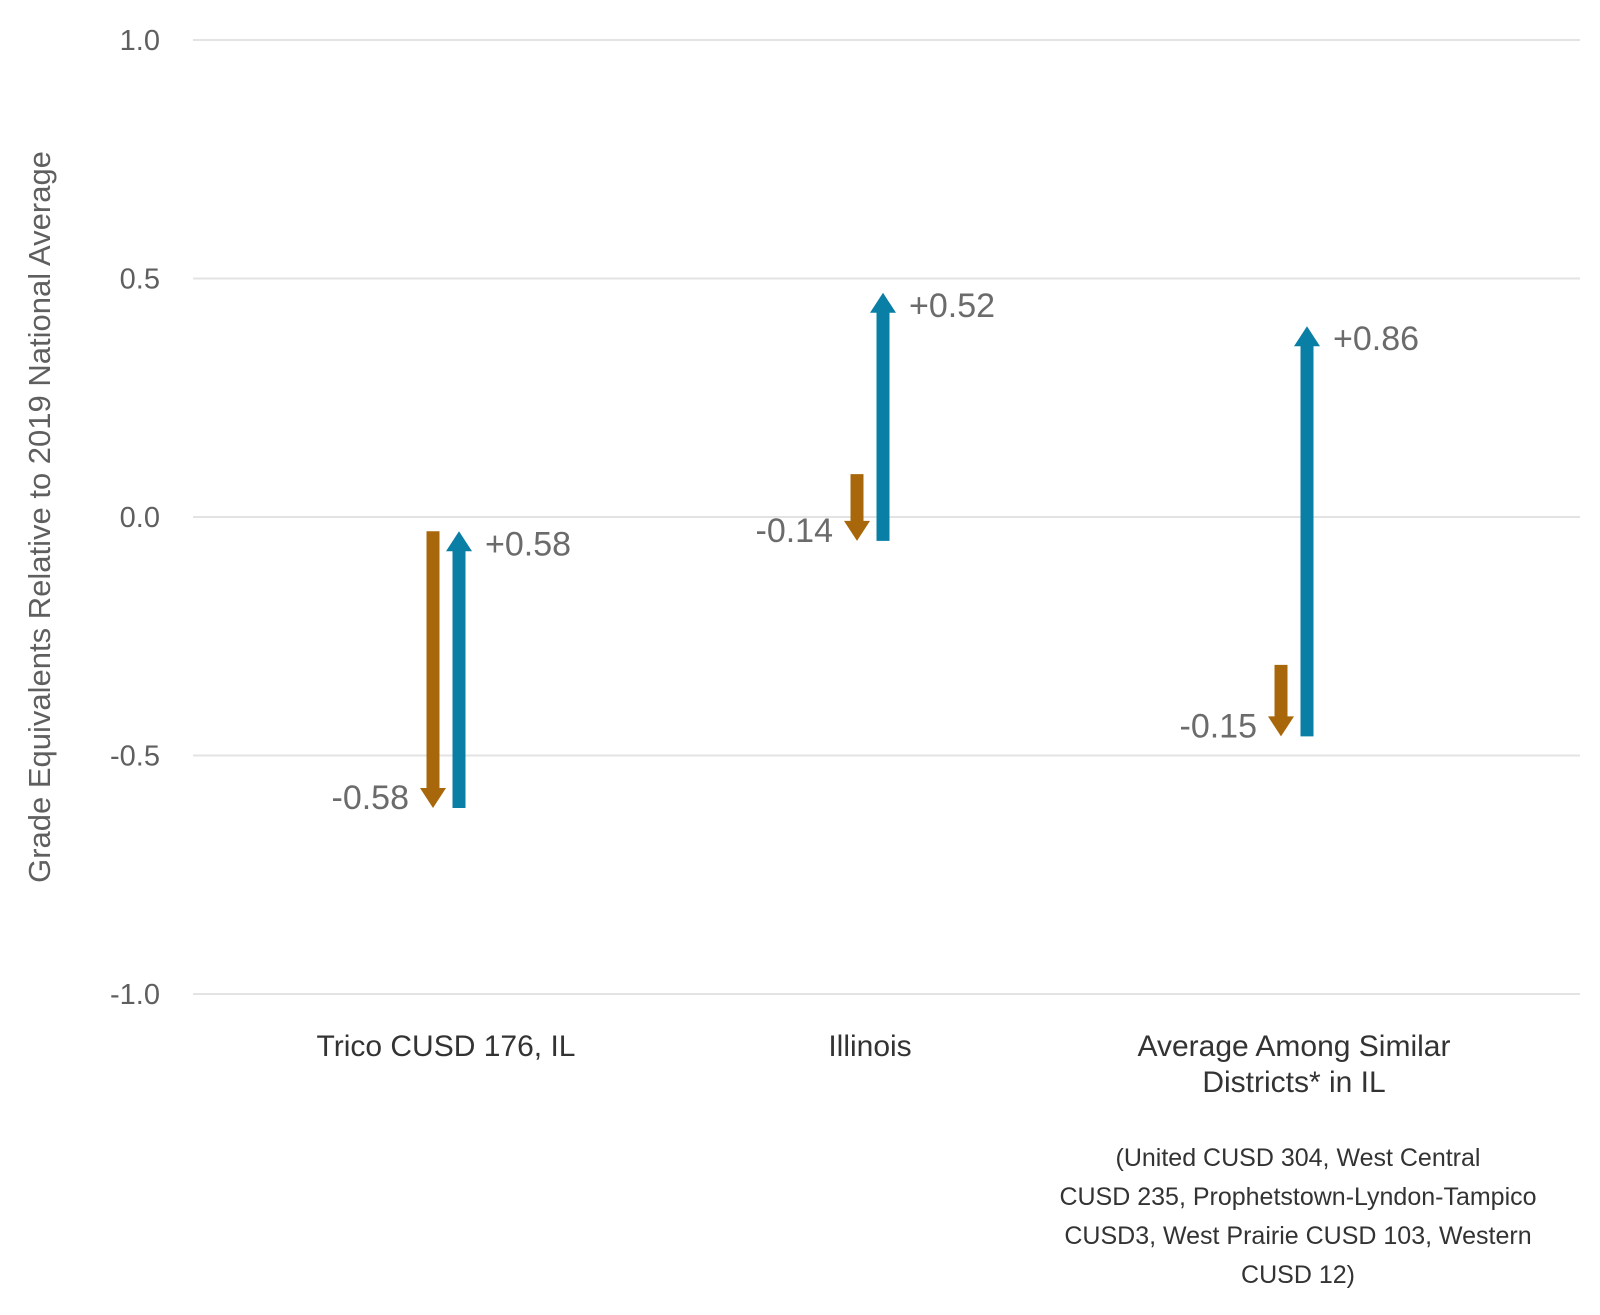 The height and width of the screenshot is (1315, 1600). What do you see at coordinates (1297, 1236) in the screenshot?
I see `category-note: CUSD3, West Prairie CUSD 103, Western` at bounding box center [1297, 1236].